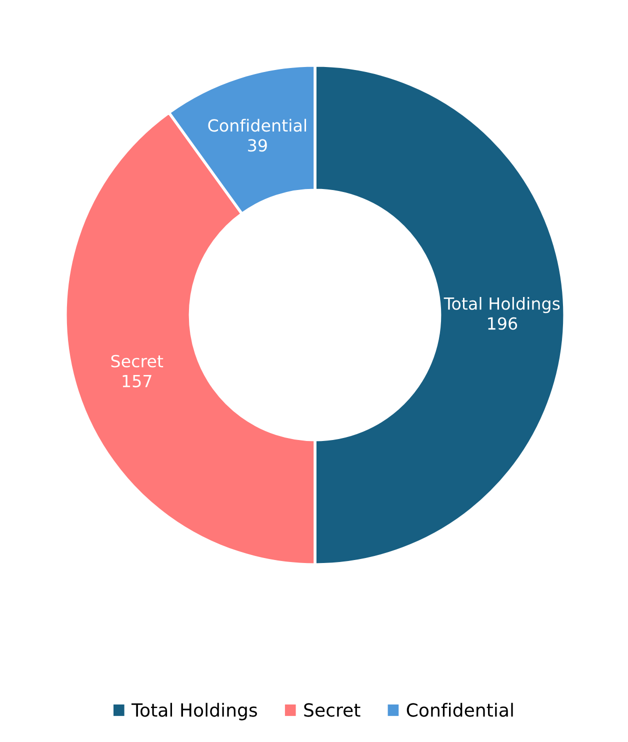  Describe the element at coordinates (257, 145) in the screenshot. I see `data-label: 39` at that location.